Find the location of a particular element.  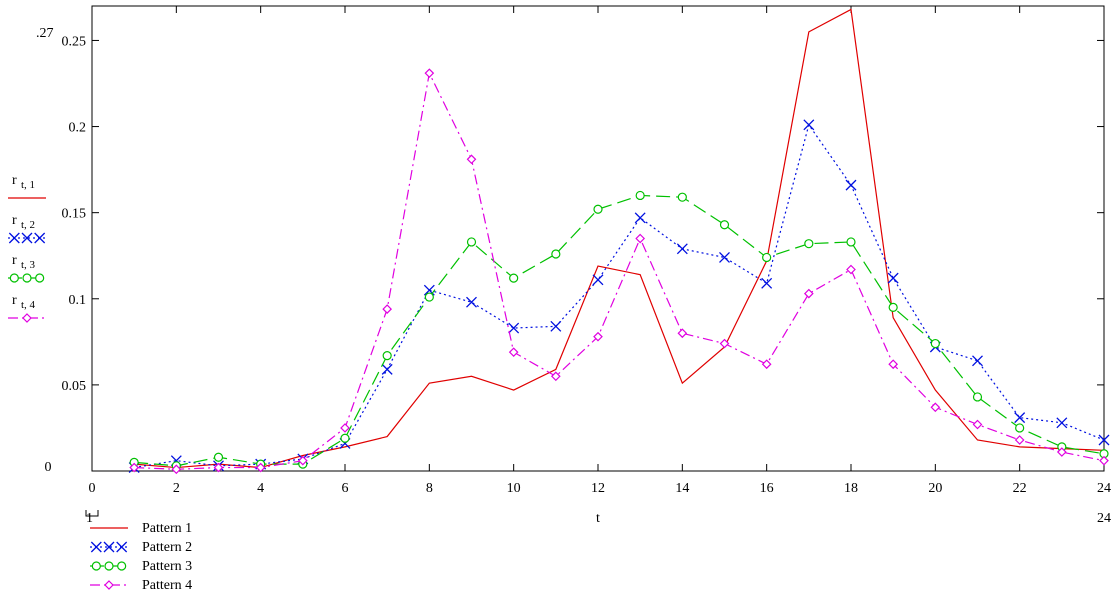

y-tick-label: 0.25 is located at coordinates (74, 41).